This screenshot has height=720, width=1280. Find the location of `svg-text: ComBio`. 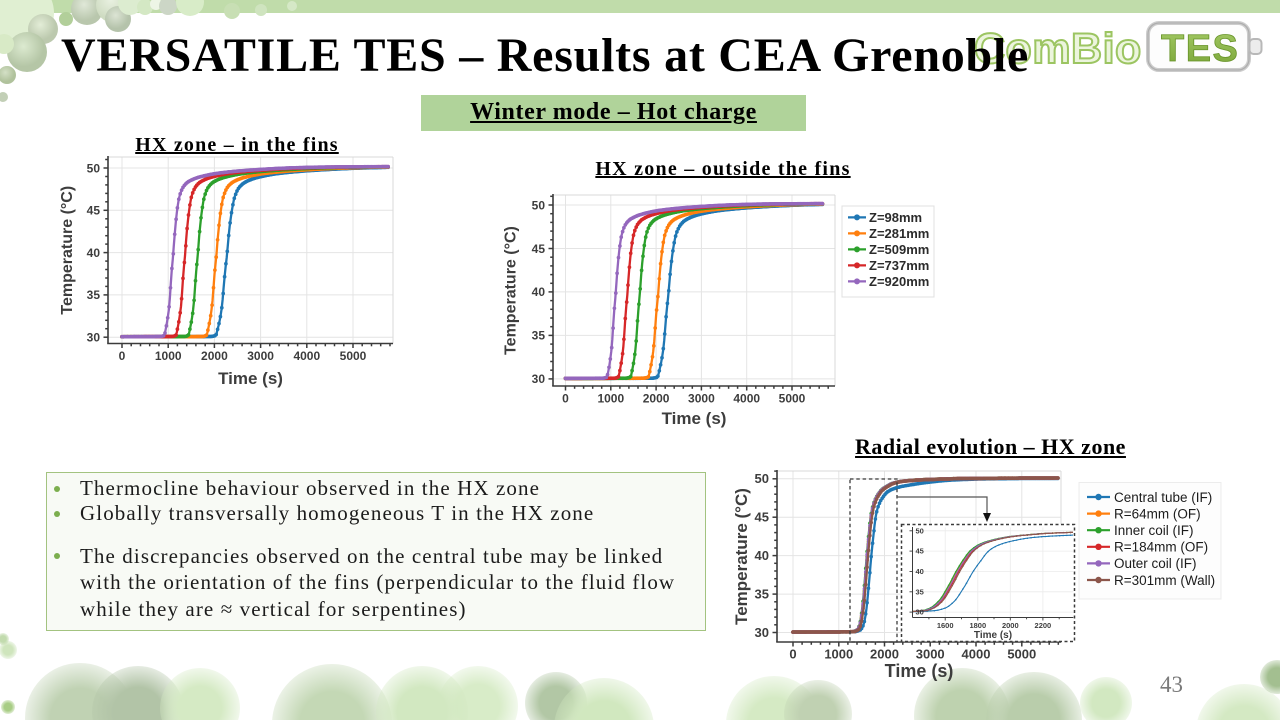

svg-text: ComBio is located at coordinates (1058, 49).